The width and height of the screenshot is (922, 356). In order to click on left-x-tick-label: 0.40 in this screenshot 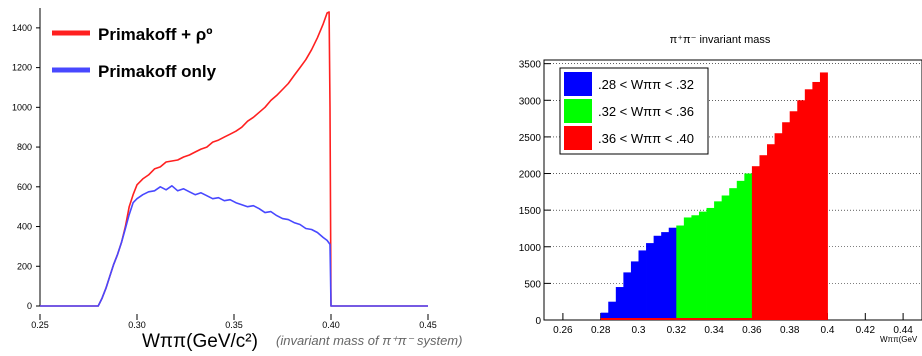, I will do `click(331, 325)`.